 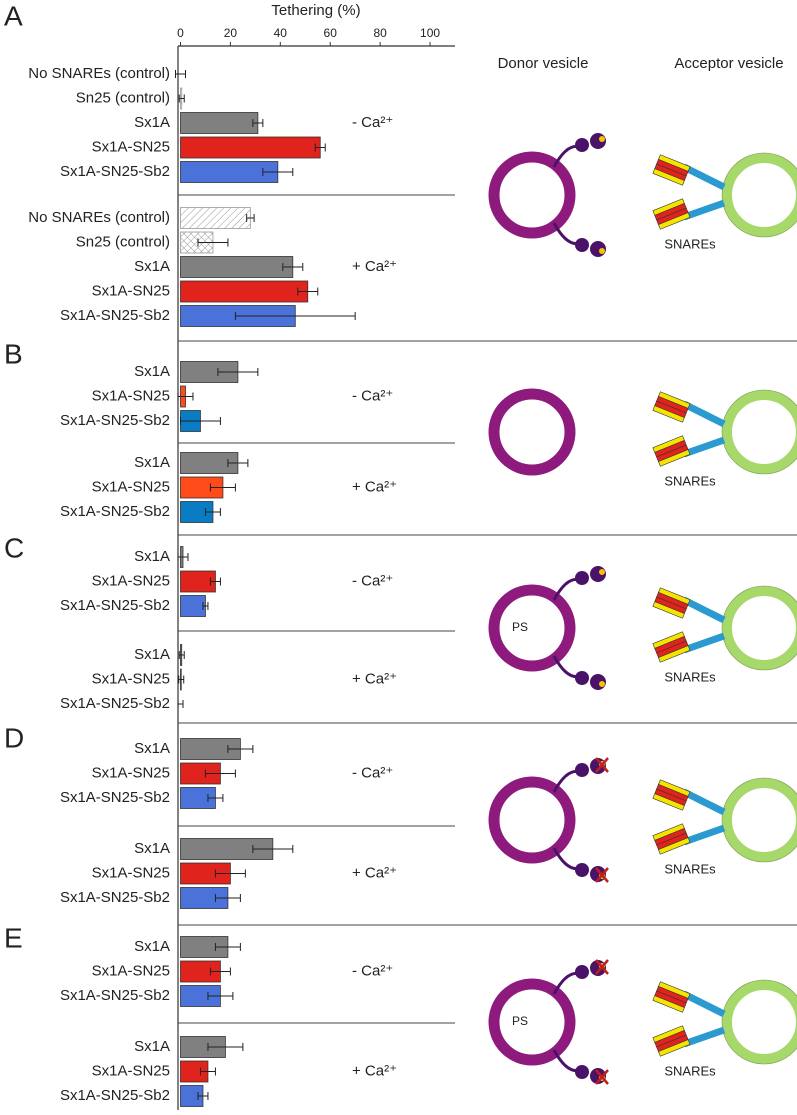 What do you see at coordinates (180, 33) in the screenshot?
I see `x-tick-label: 0` at bounding box center [180, 33].